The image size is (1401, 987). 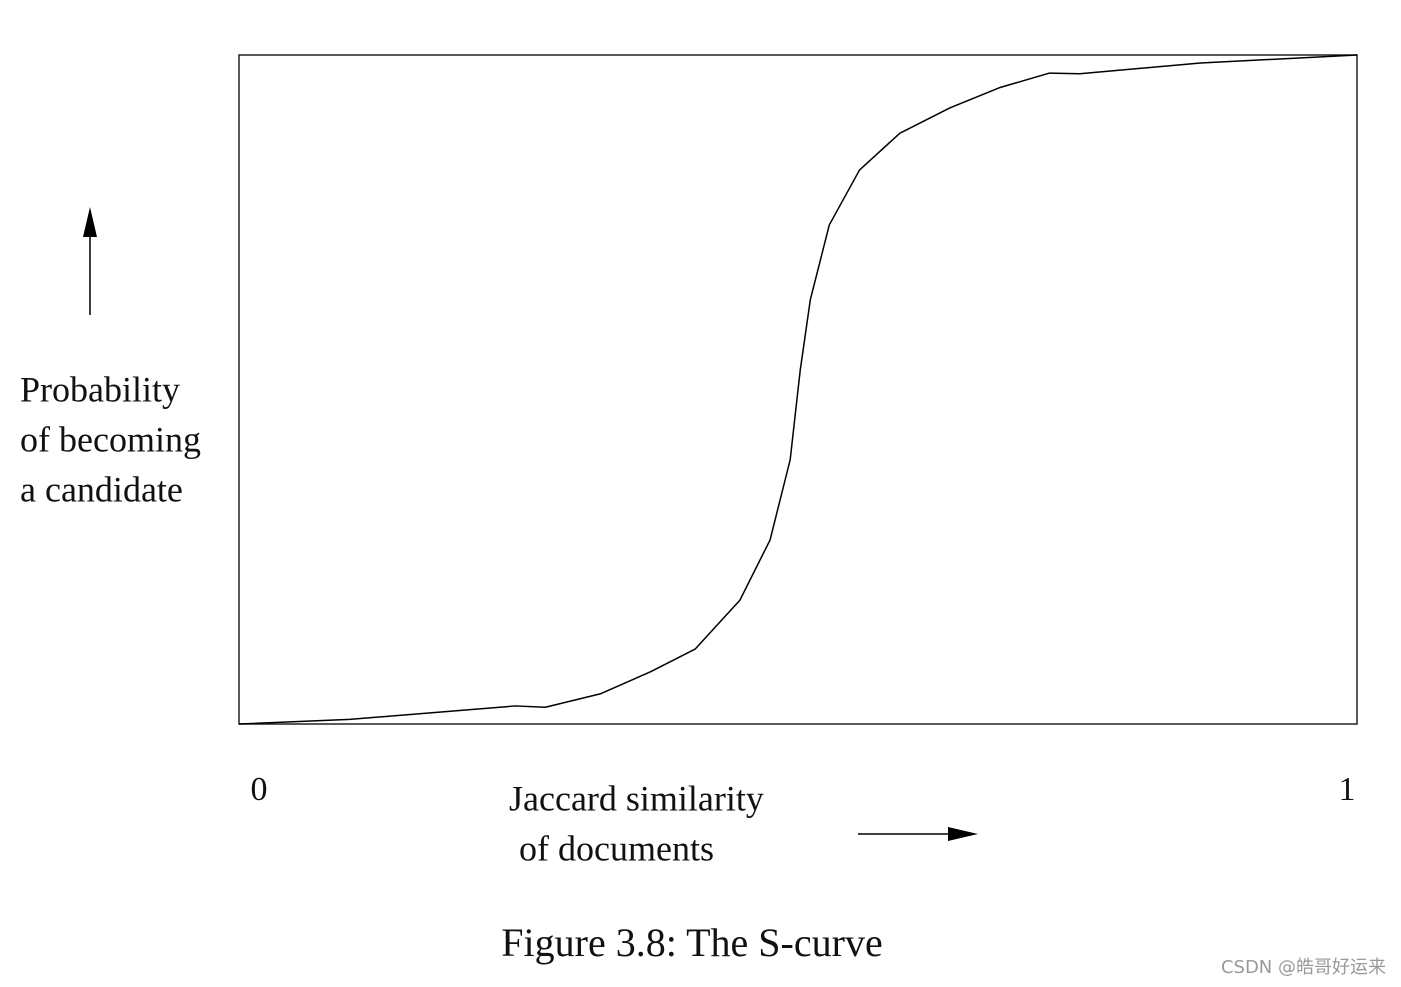 What do you see at coordinates (110, 439) in the screenshot?
I see `y-axis-label: of becoming` at bounding box center [110, 439].